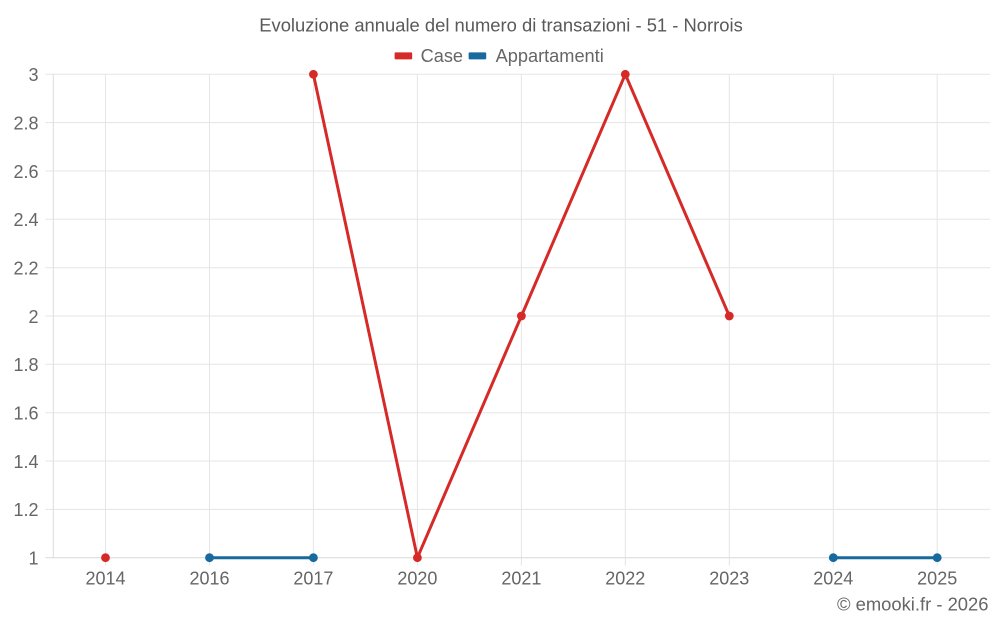 This screenshot has height=625, width=1000. Describe the element at coordinates (625, 579) in the screenshot. I see `svg-text: 2022` at that location.